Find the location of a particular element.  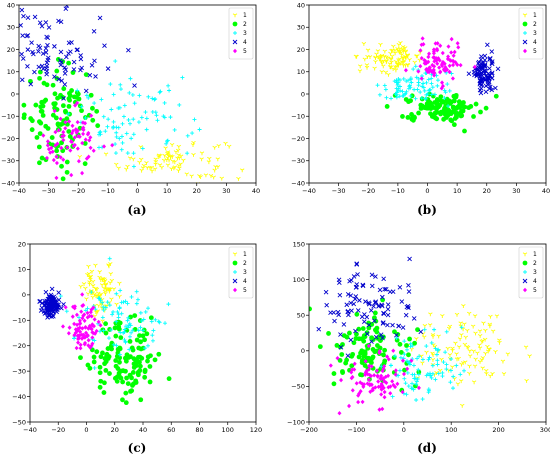

y-tick-label: −100 is located at coordinates (296, 422).